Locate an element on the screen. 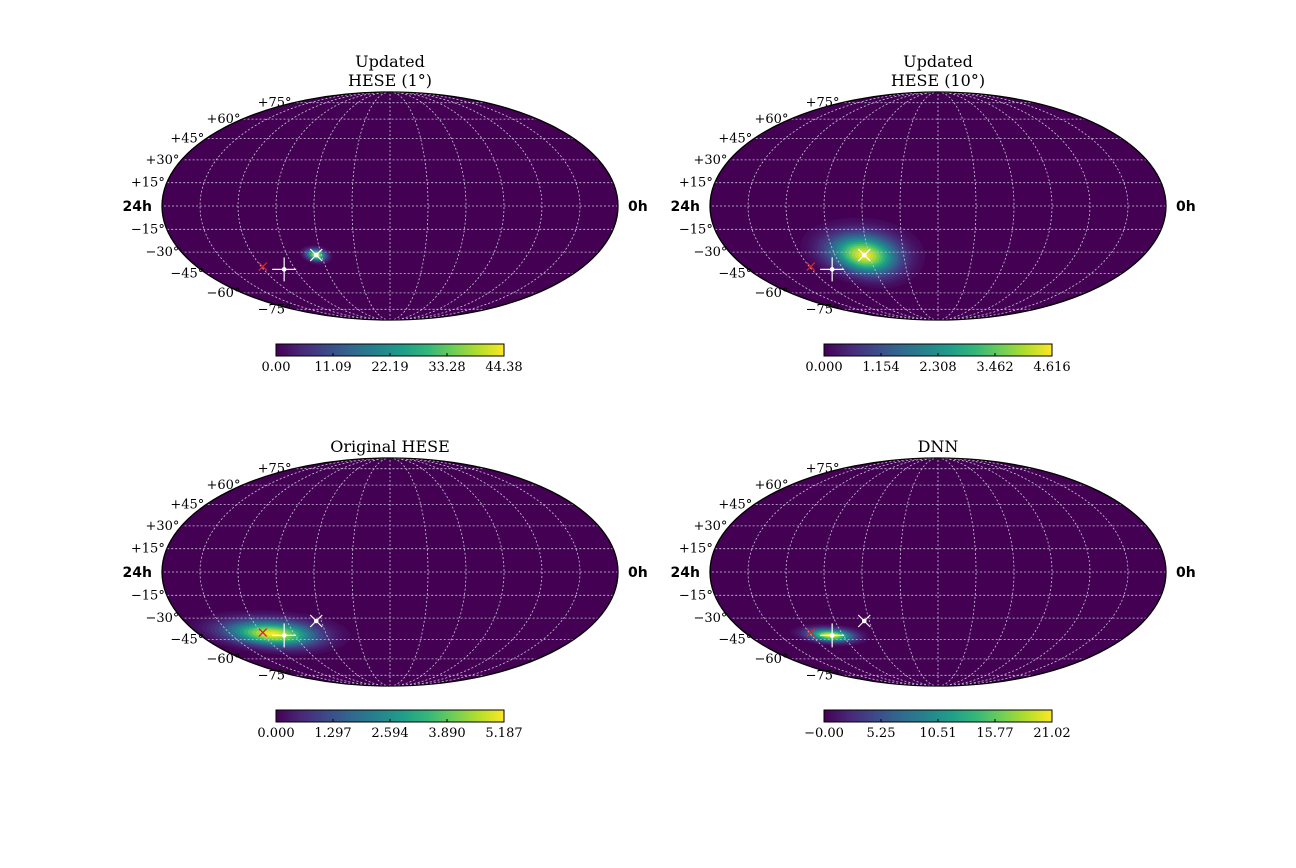  probability-hotspot is located at coordinates (270, 633).